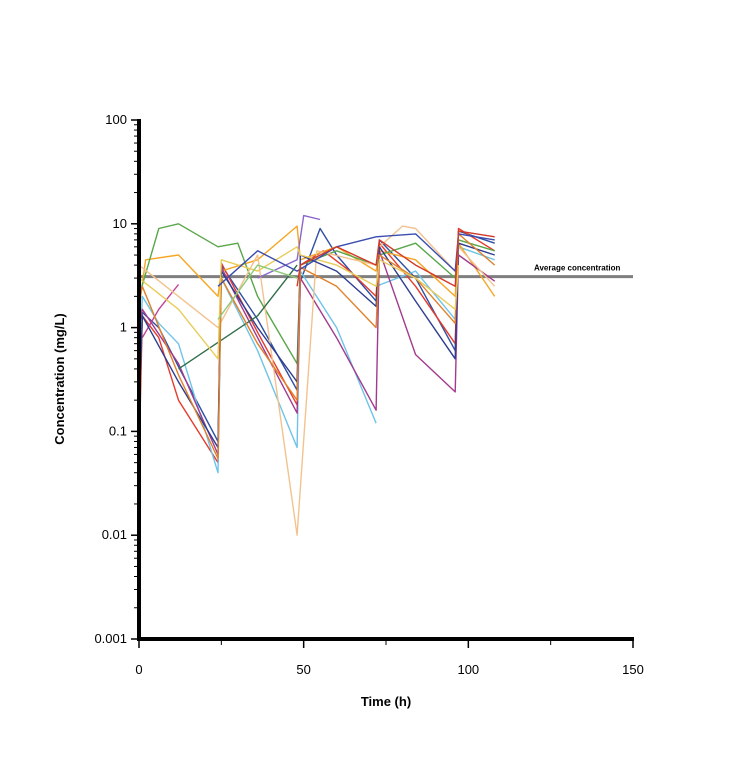  What do you see at coordinates (386, 701) in the screenshot?
I see `x-axis-title: Time (h)` at bounding box center [386, 701].